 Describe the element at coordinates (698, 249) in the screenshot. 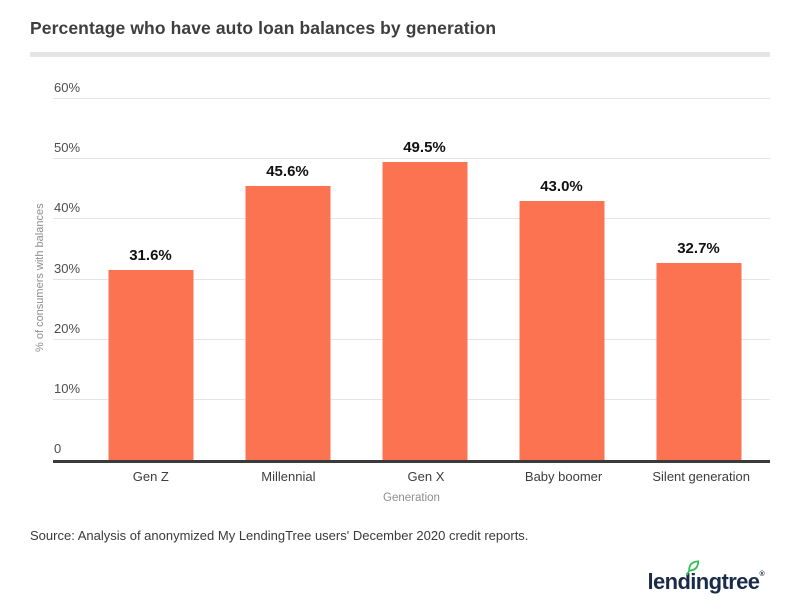

I see `bar-value-label: 32.7%` at that location.